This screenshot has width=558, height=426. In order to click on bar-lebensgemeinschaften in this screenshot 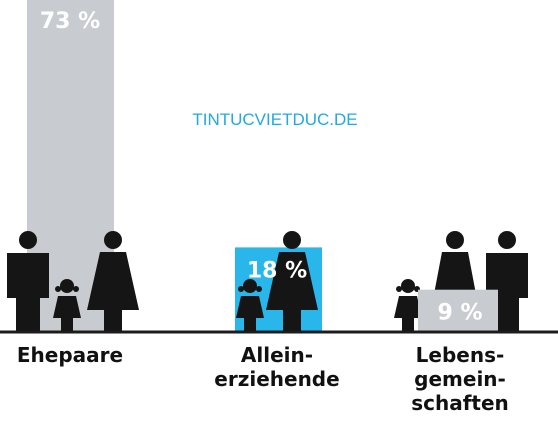, I will do `click(458, 310)`.